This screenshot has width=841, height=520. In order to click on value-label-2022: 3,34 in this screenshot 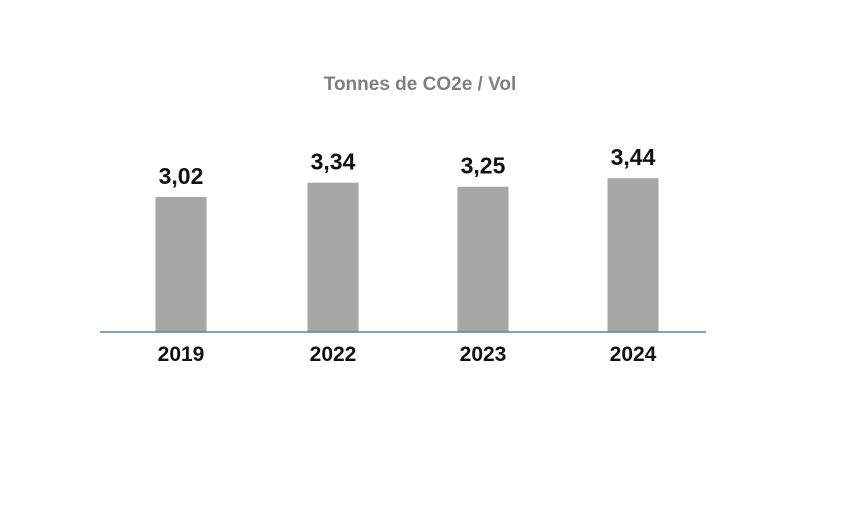, I will do `click(333, 162)`.